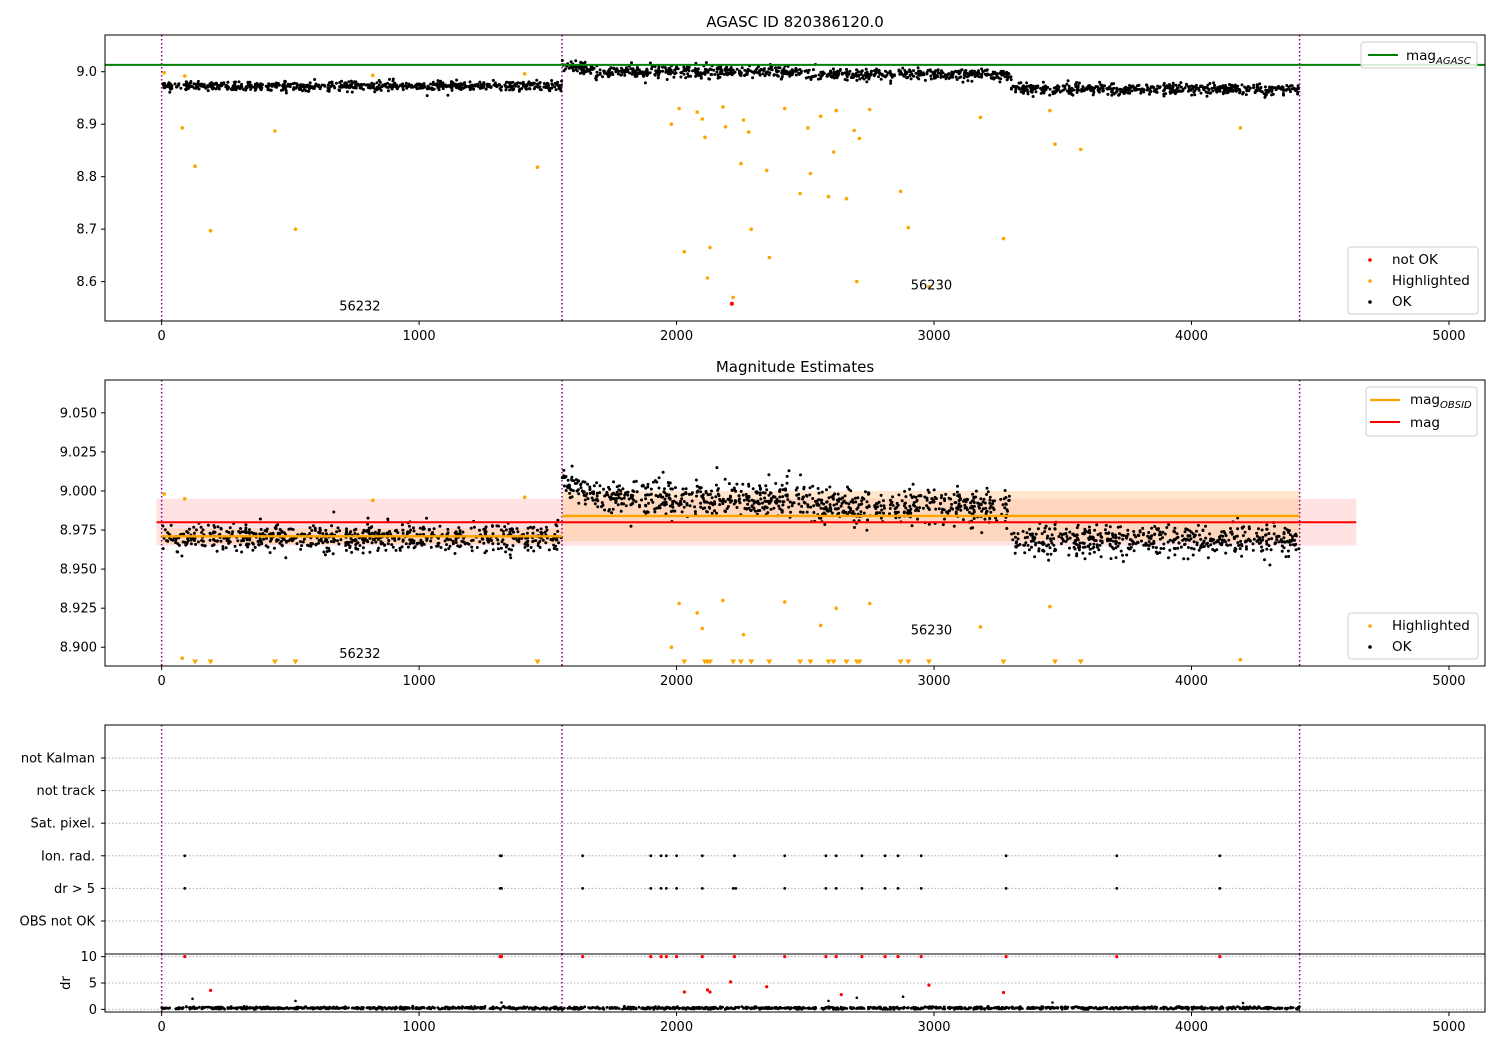 Image resolution: width=1500 pixels, height=1054 pixels. What do you see at coordinates (1448, 681) in the screenshot?
I see `x-tick-label: 5000` at bounding box center [1448, 681].